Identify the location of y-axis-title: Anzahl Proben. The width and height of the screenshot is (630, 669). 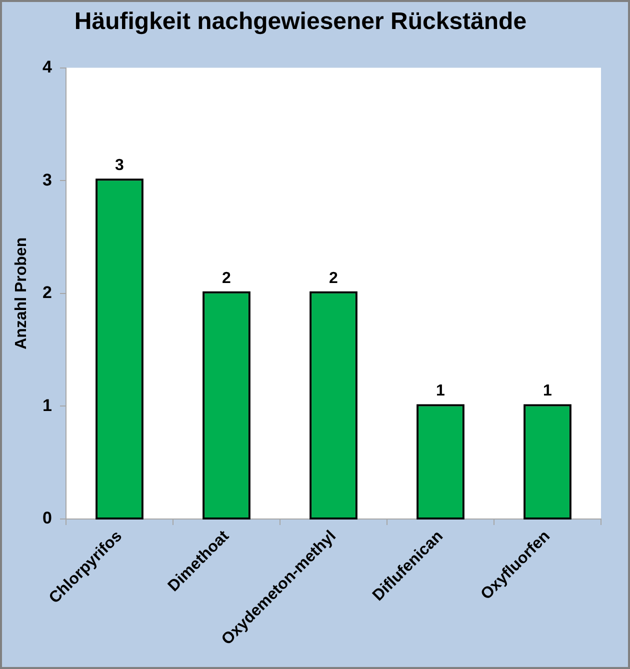
(21, 293).